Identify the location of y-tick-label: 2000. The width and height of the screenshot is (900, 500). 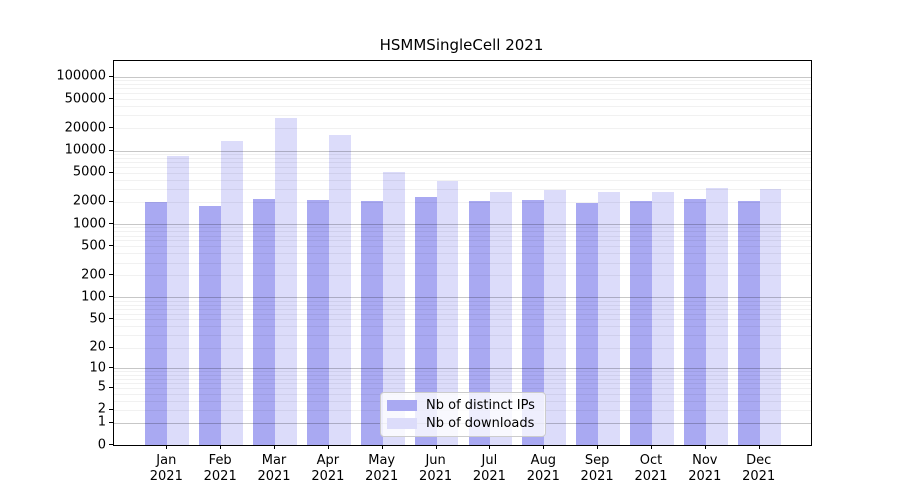
(89, 201).